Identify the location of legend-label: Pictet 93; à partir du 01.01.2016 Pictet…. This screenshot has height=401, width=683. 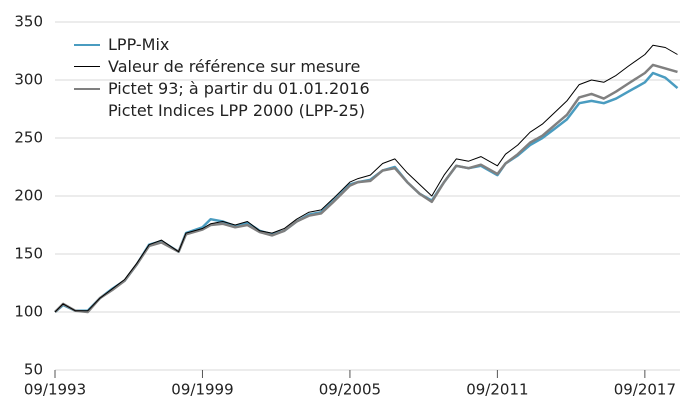
(239, 99).